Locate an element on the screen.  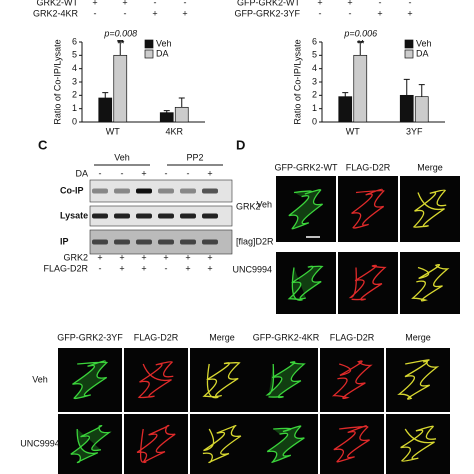
row-label: GRK2-4KR is located at coordinates (56, 13).